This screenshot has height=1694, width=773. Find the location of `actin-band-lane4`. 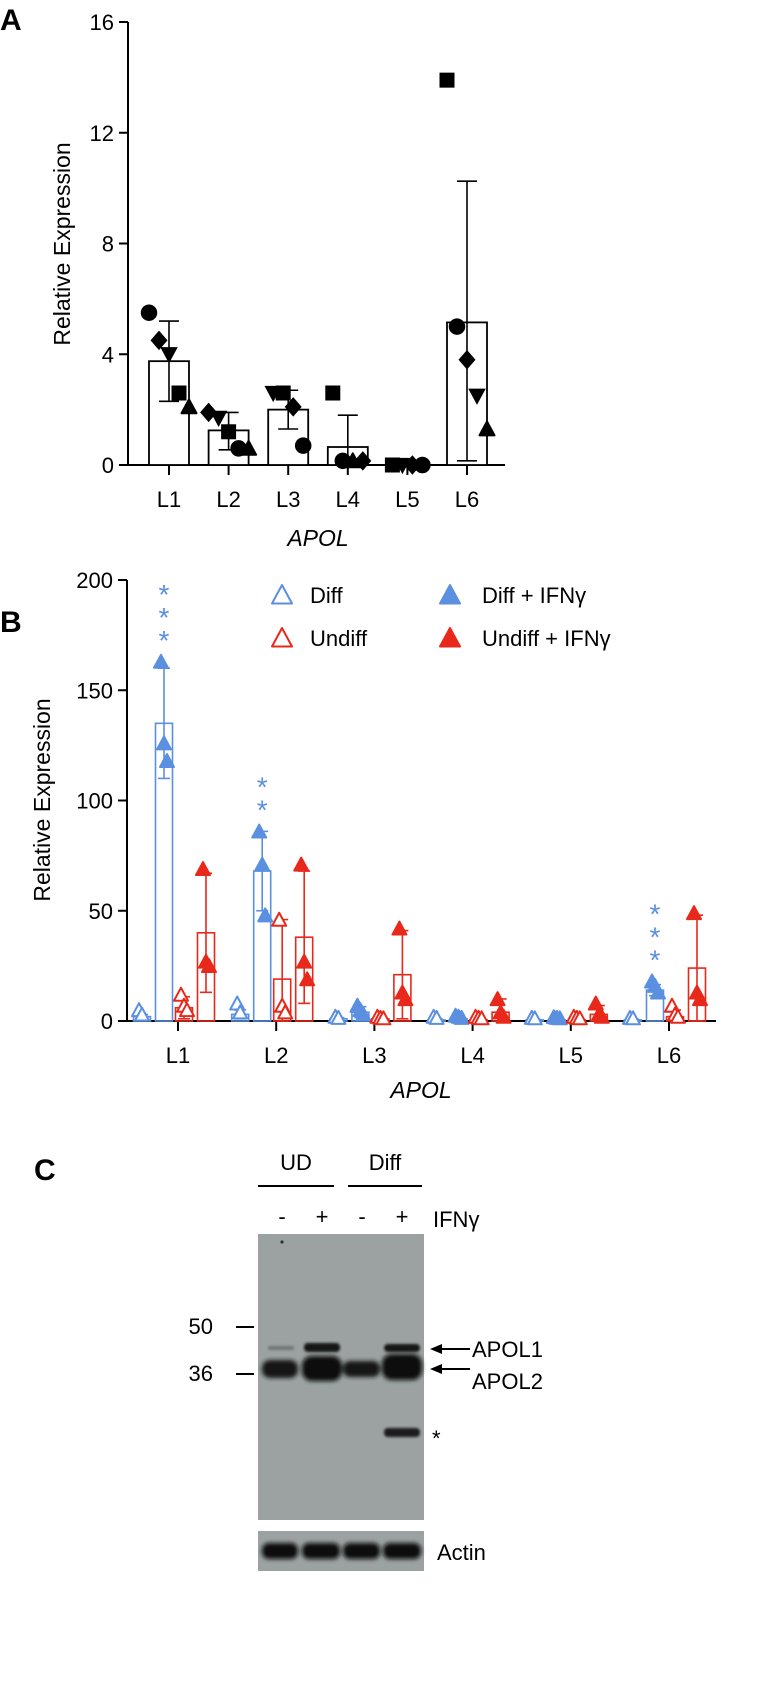

actin-band-lane4 is located at coordinates (402, 1551).